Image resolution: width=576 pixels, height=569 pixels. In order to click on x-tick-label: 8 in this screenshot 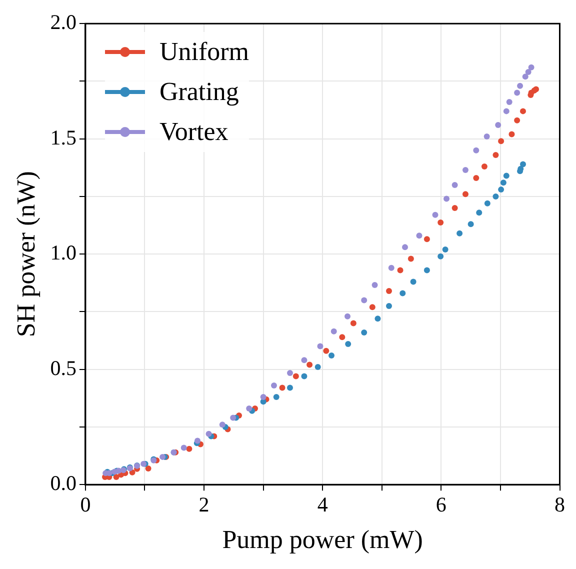, I will do `click(559, 504)`.